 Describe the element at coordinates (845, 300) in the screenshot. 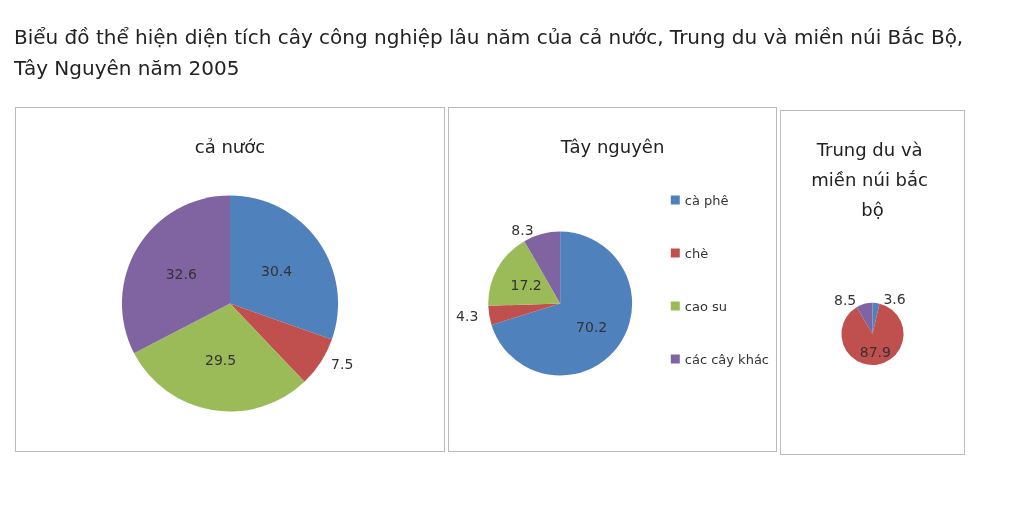

I see `data-label: 8.5` at that location.